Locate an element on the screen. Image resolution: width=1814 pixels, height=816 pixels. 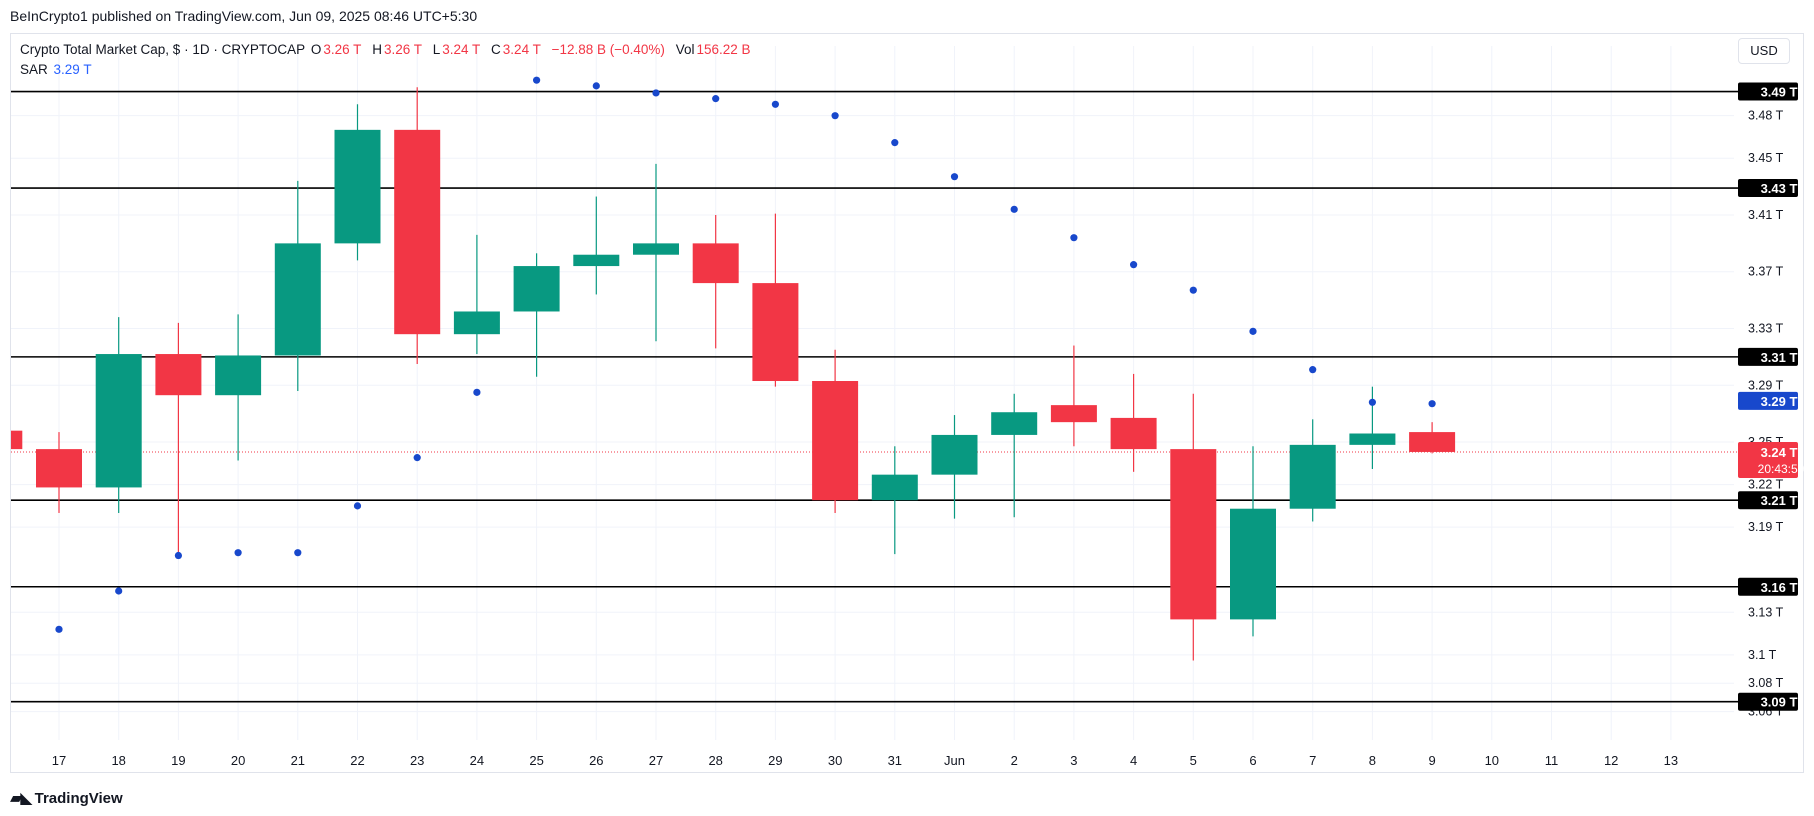
x-tick-label: 28 is located at coordinates (715, 760).